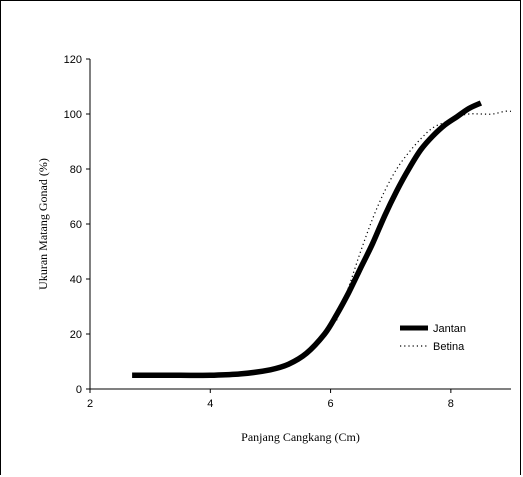 This screenshot has height=477, width=523. I want to click on y-tick-label: 20, so click(76, 335).